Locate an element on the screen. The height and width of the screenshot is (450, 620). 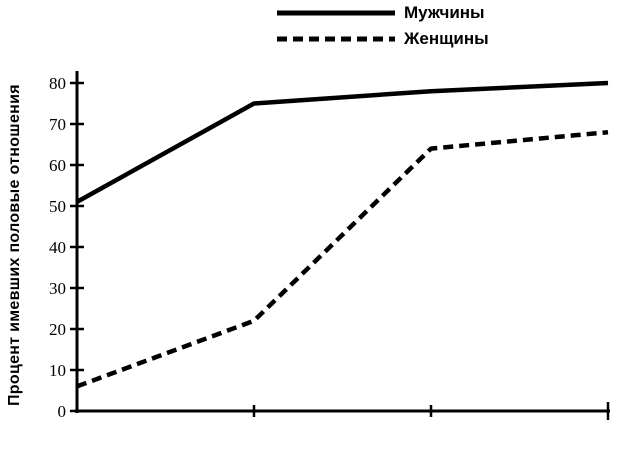
legend: Мужчины Женщины is located at coordinates (382, 26).